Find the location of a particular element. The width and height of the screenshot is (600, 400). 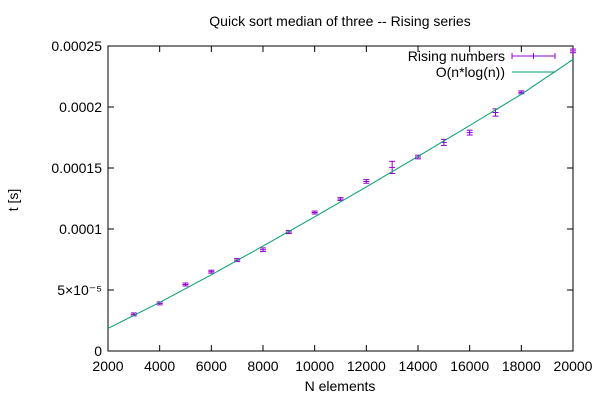

x-tick-label: 6000 is located at coordinates (211, 366).